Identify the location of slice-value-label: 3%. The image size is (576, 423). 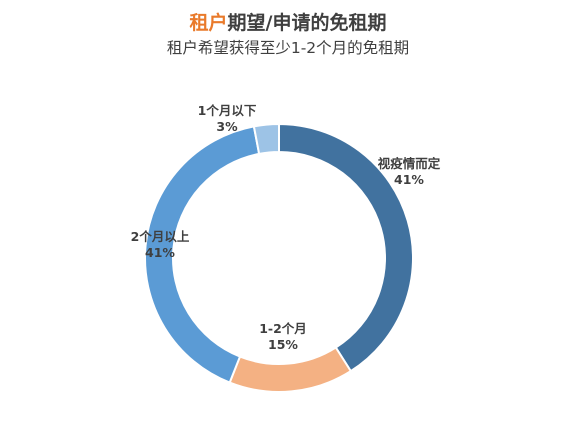
(227, 126).